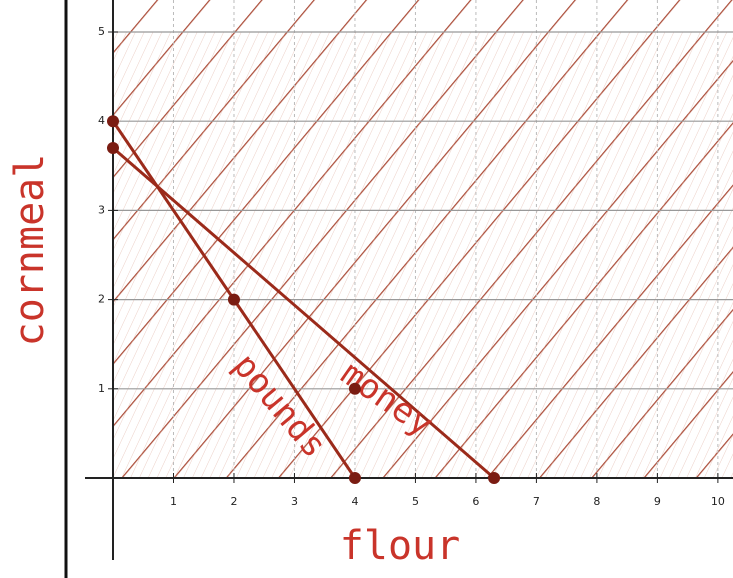 The width and height of the screenshot is (733, 578). I want to click on x-tick-label: 7, so click(536, 501).